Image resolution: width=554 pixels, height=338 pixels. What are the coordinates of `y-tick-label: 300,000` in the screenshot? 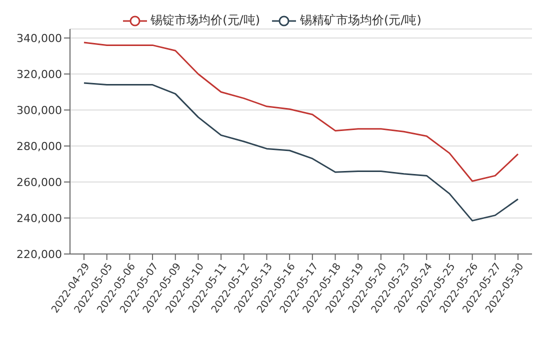 It's located at (39, 110).